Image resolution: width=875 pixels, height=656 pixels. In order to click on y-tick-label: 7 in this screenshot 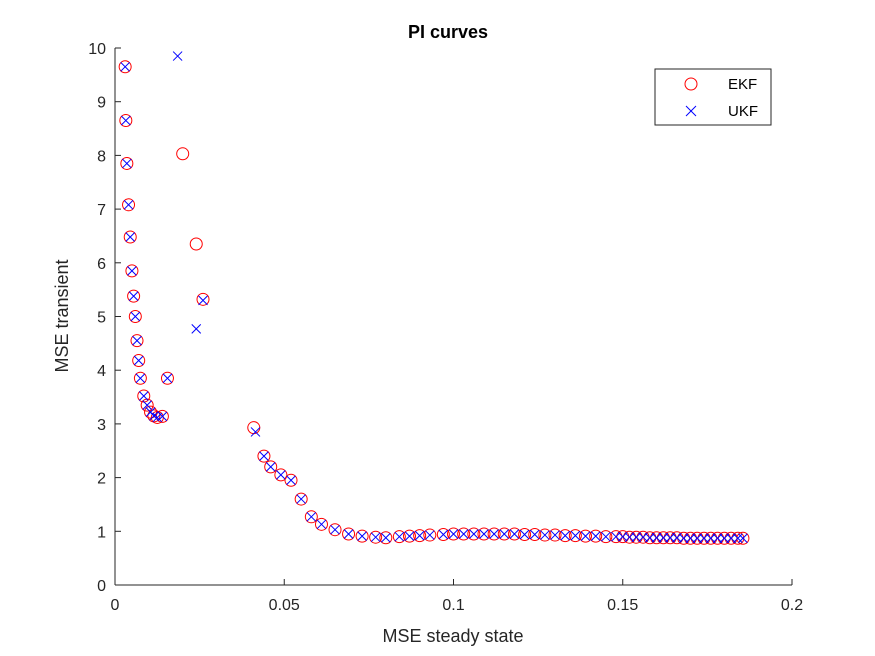, I will do `click(101, 210)`.